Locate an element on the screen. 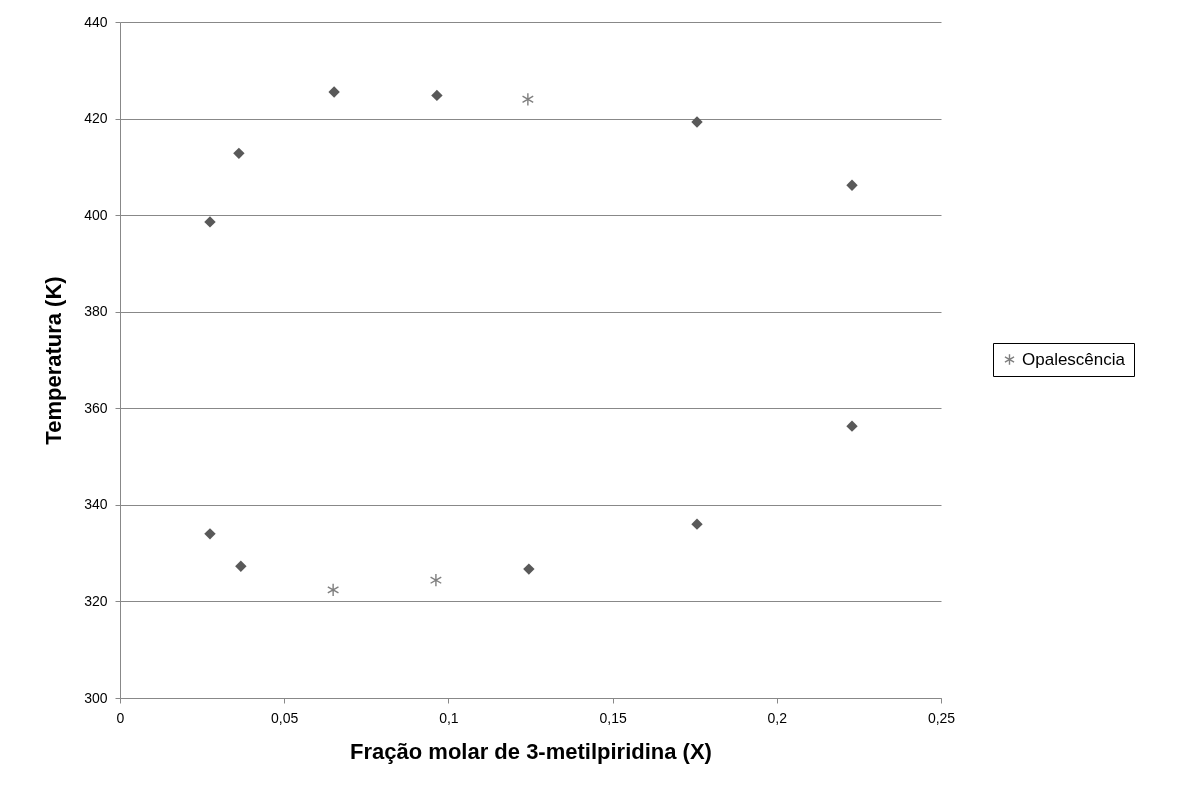  y-tick-label: 320 is located at coordinates (96, 600).